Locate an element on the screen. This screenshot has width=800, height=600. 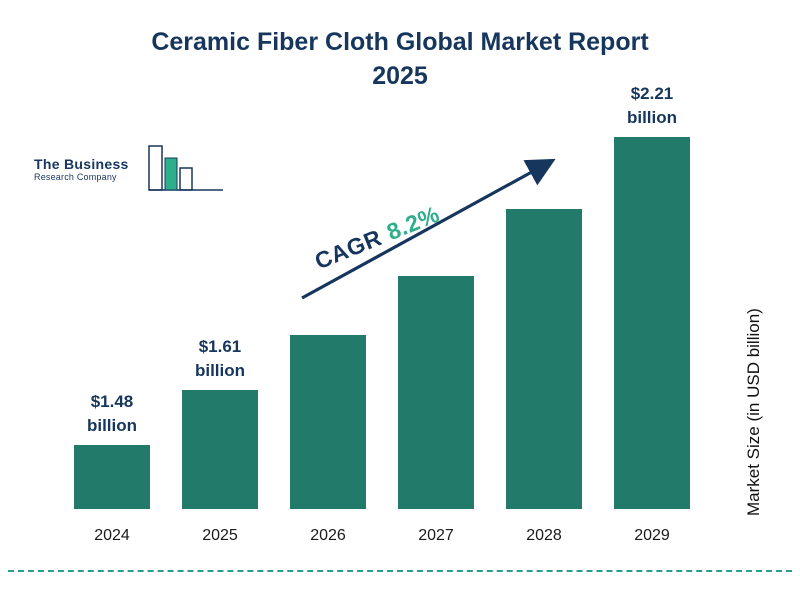
bar-group: 2028 is located at coordinates (544, 310).